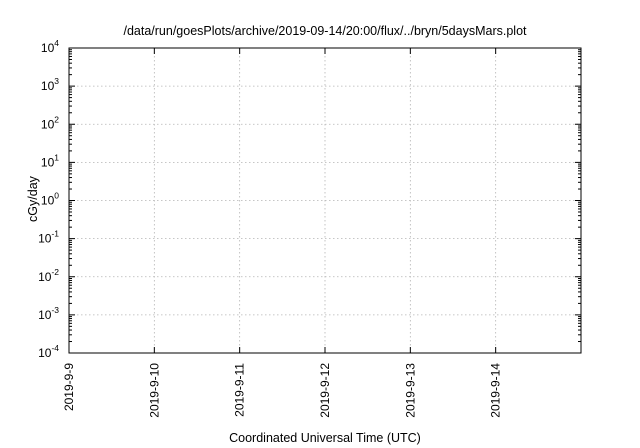  Describe the element at coordinates (50, 46) in the screenshot. I see `y-tick-label: 10⁴` at that location.